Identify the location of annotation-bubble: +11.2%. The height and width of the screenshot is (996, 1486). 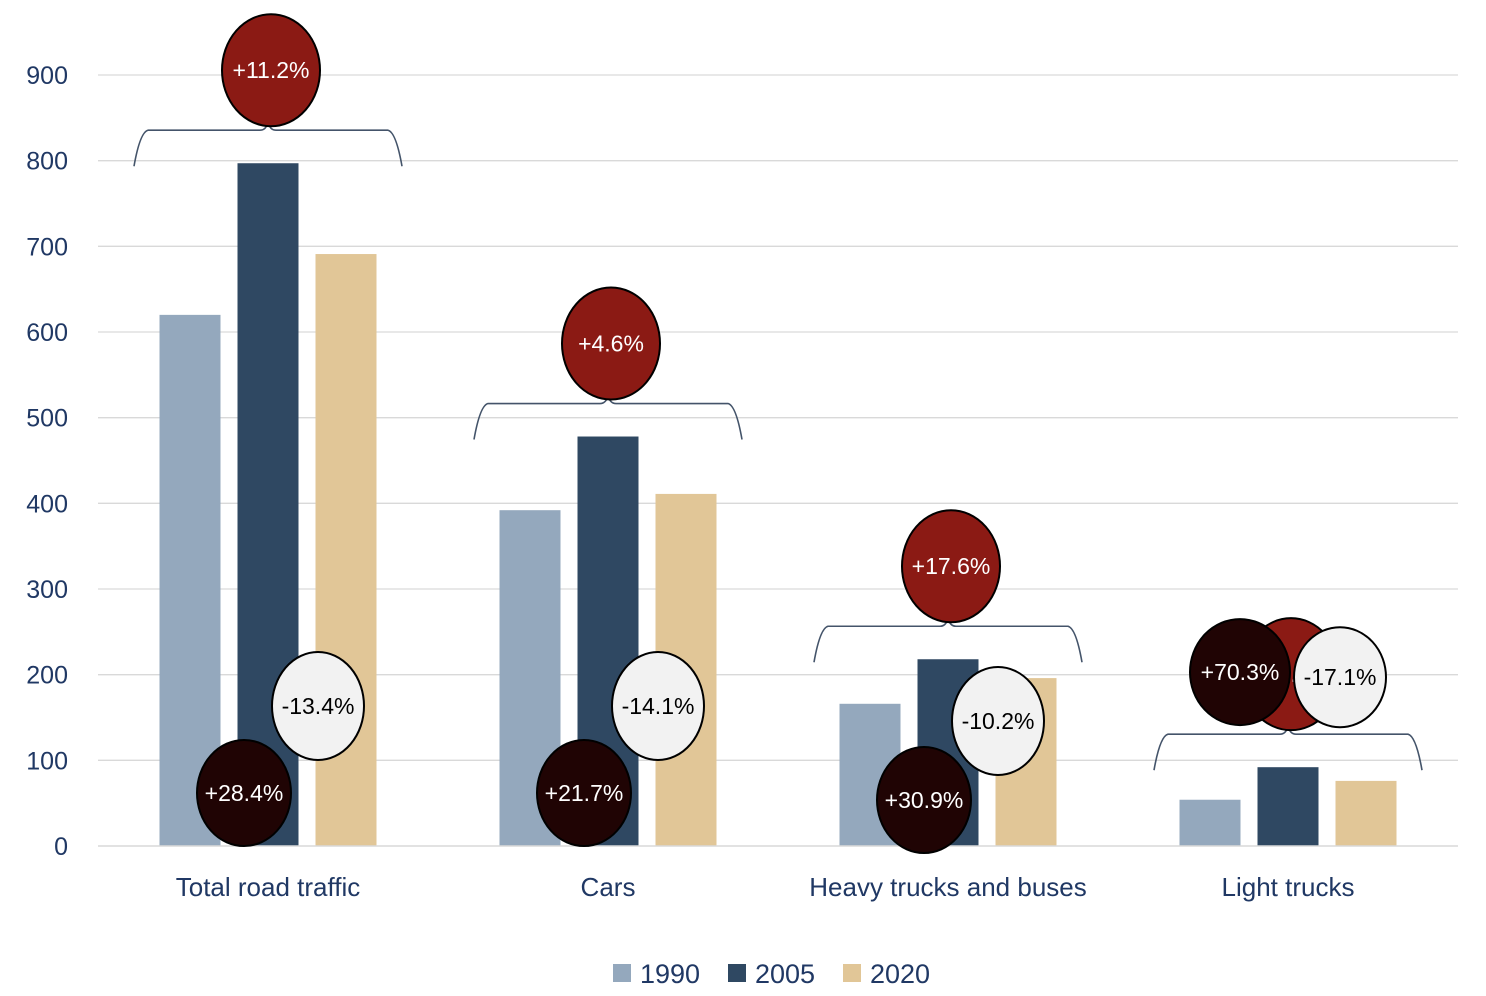
(271, 70).